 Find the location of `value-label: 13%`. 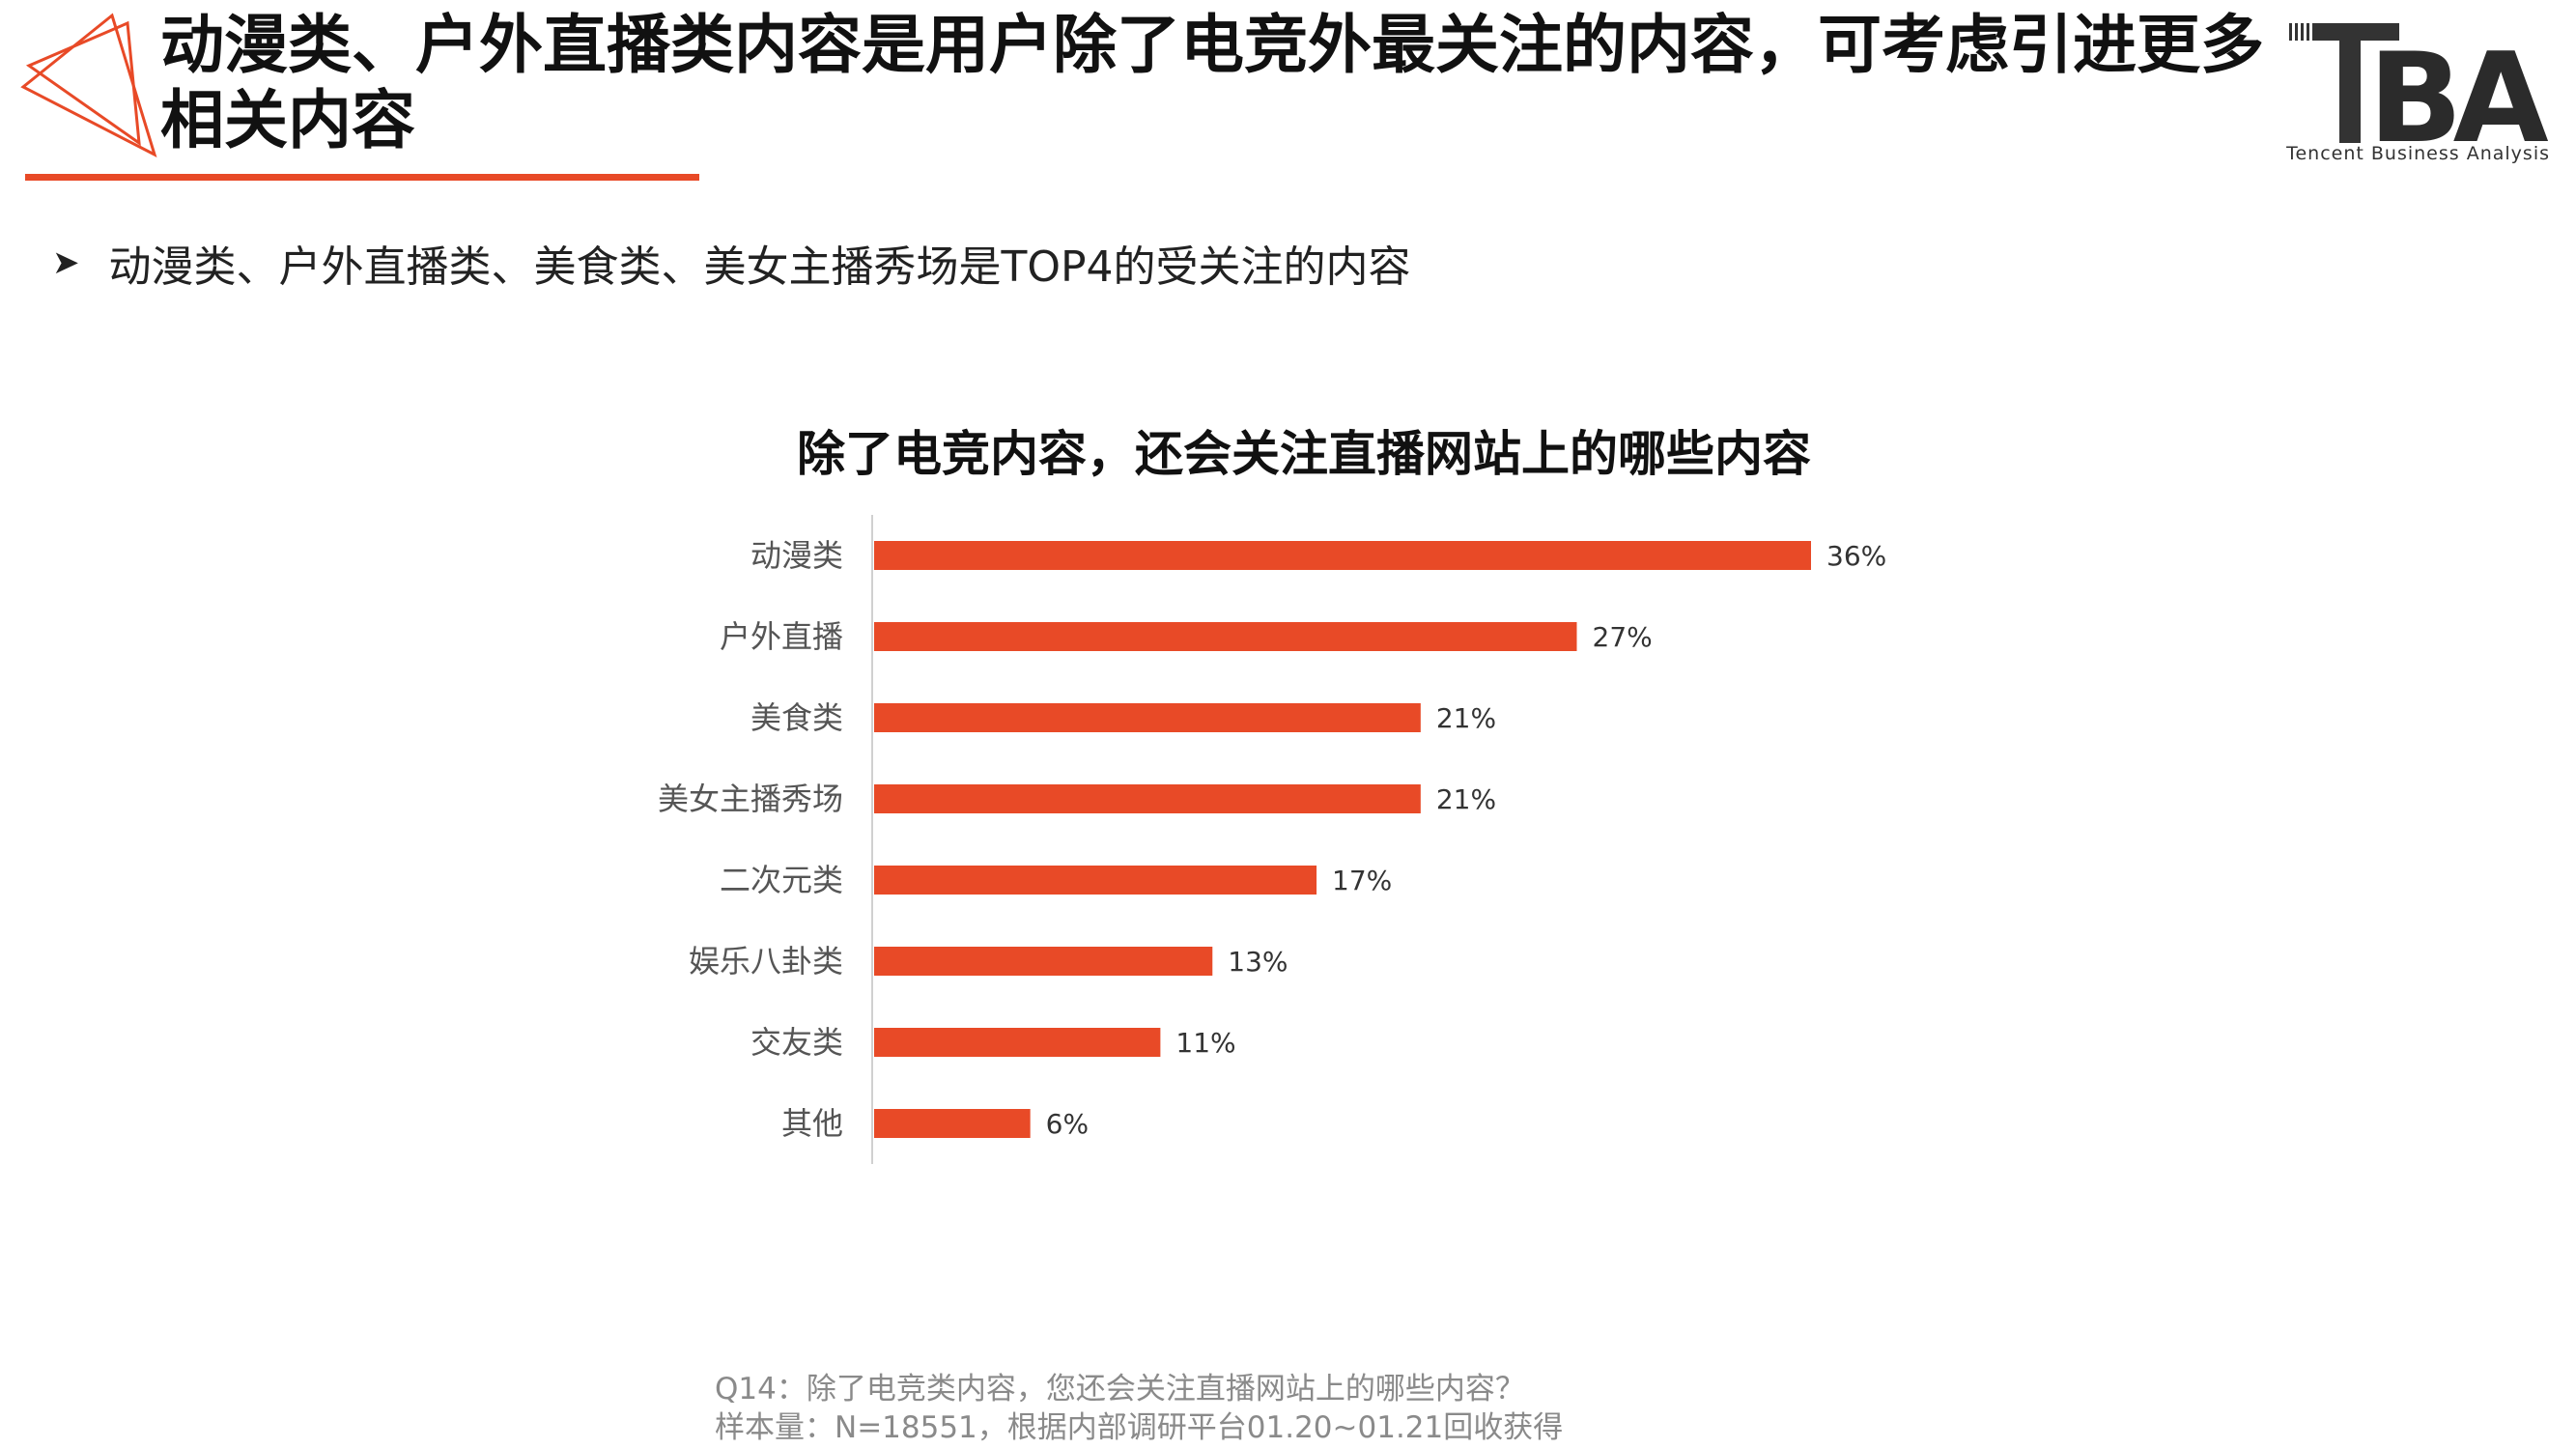

value-label: 13% is located at coordinates (1258, 962).